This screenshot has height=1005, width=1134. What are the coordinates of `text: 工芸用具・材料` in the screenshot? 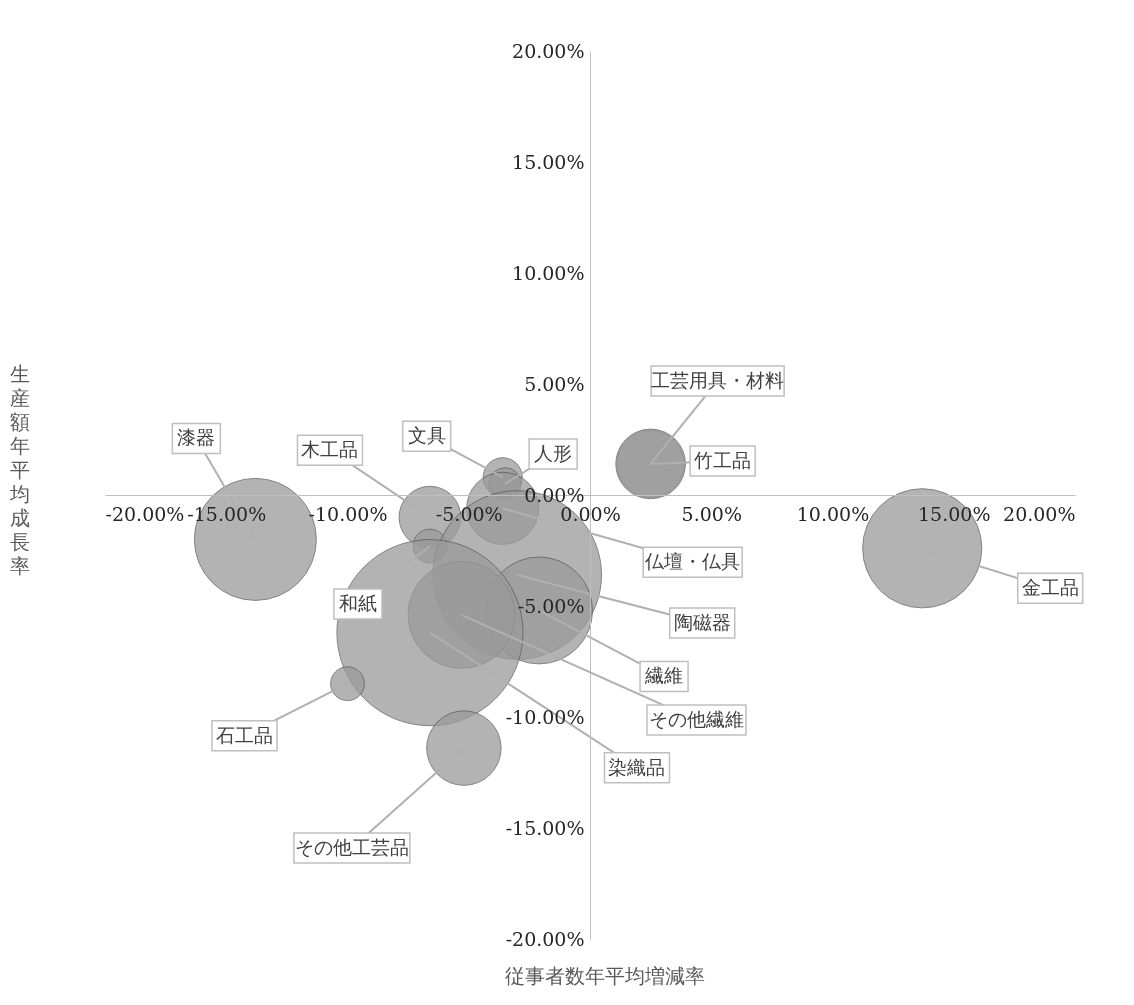 It's located at (718, 379).